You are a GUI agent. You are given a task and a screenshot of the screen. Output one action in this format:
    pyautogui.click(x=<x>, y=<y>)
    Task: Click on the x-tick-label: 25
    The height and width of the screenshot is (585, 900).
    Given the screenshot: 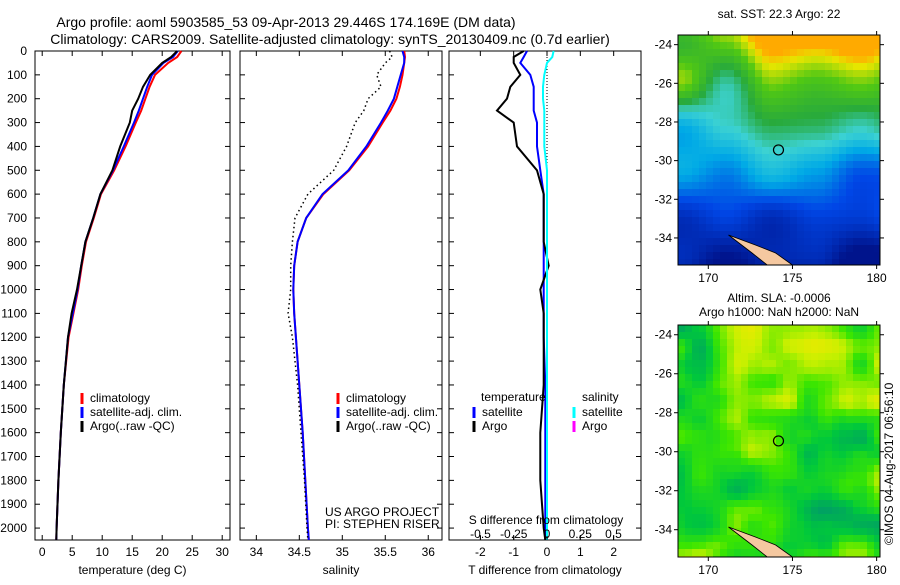 What is the action you would take?
    pyautogui.click(x=193, y=552)
    